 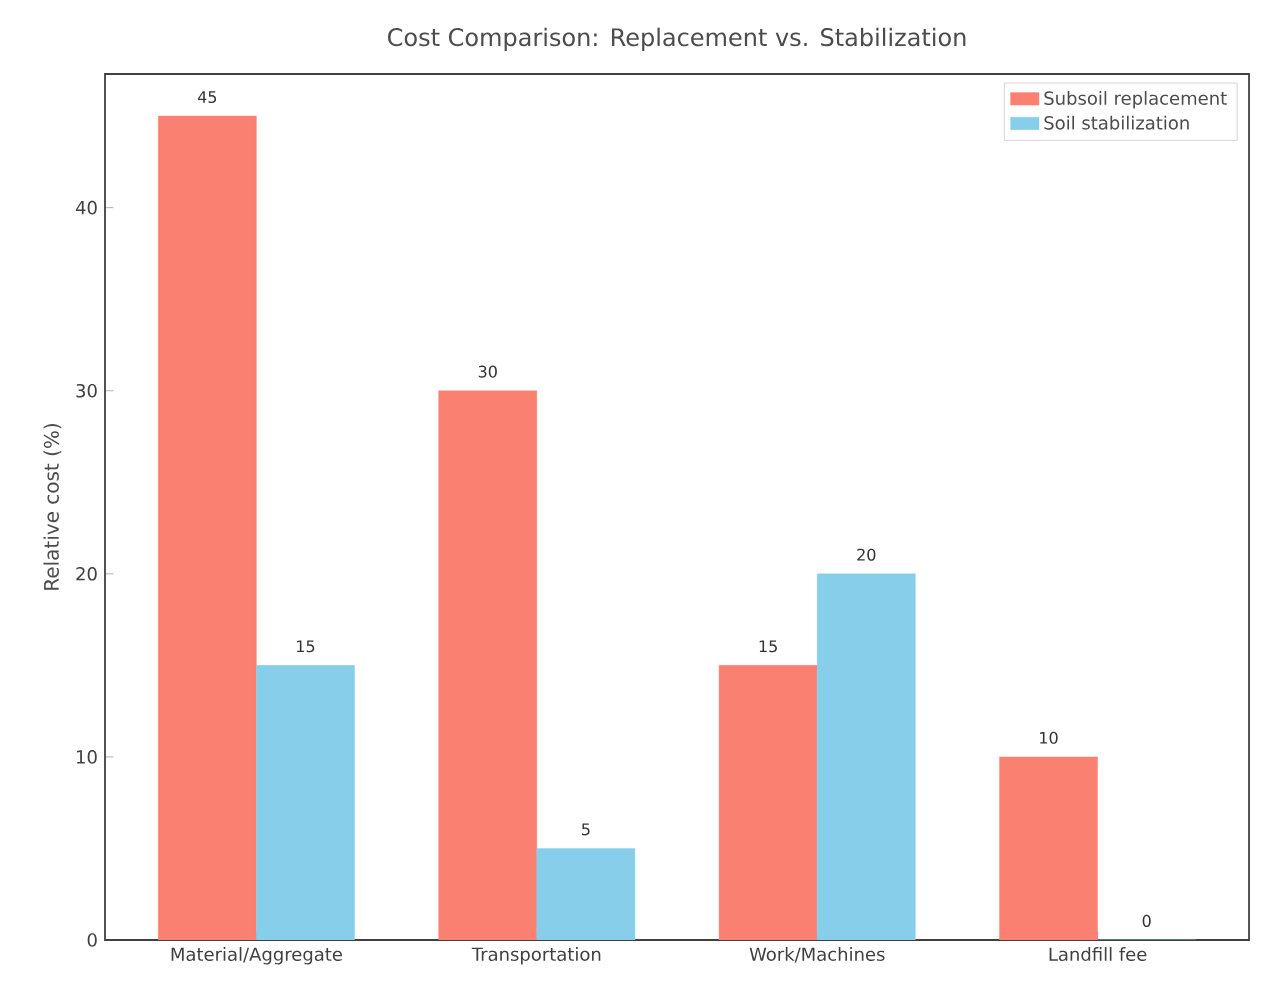 What do you see at coordinates (536, 956) in the screenshot?
I see `x-tick-label: Transportation` at bounding box center [536, 956].